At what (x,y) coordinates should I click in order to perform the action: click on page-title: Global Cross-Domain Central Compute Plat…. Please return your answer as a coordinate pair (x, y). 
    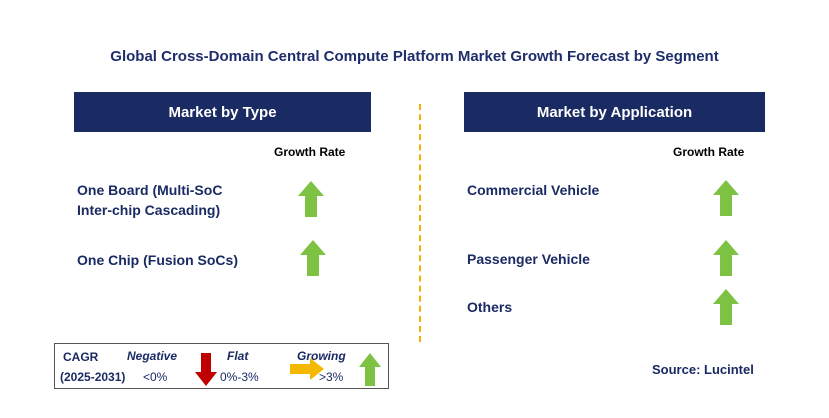
    Looking at the image, I should click on (414, 56).